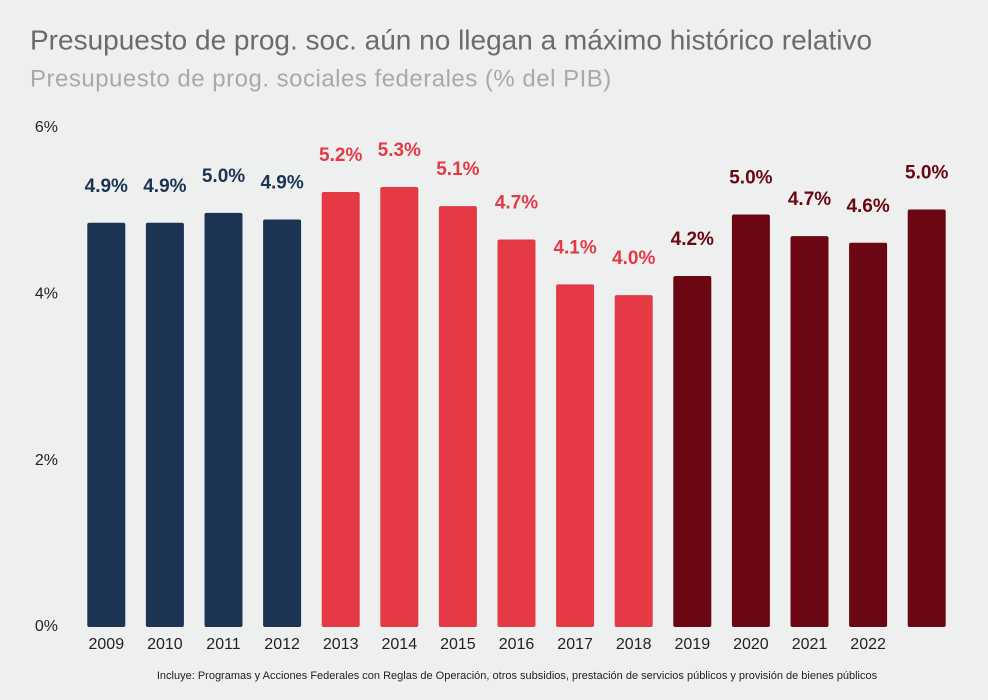  I want to click on value-label: 4.1%, so click(574, 247).